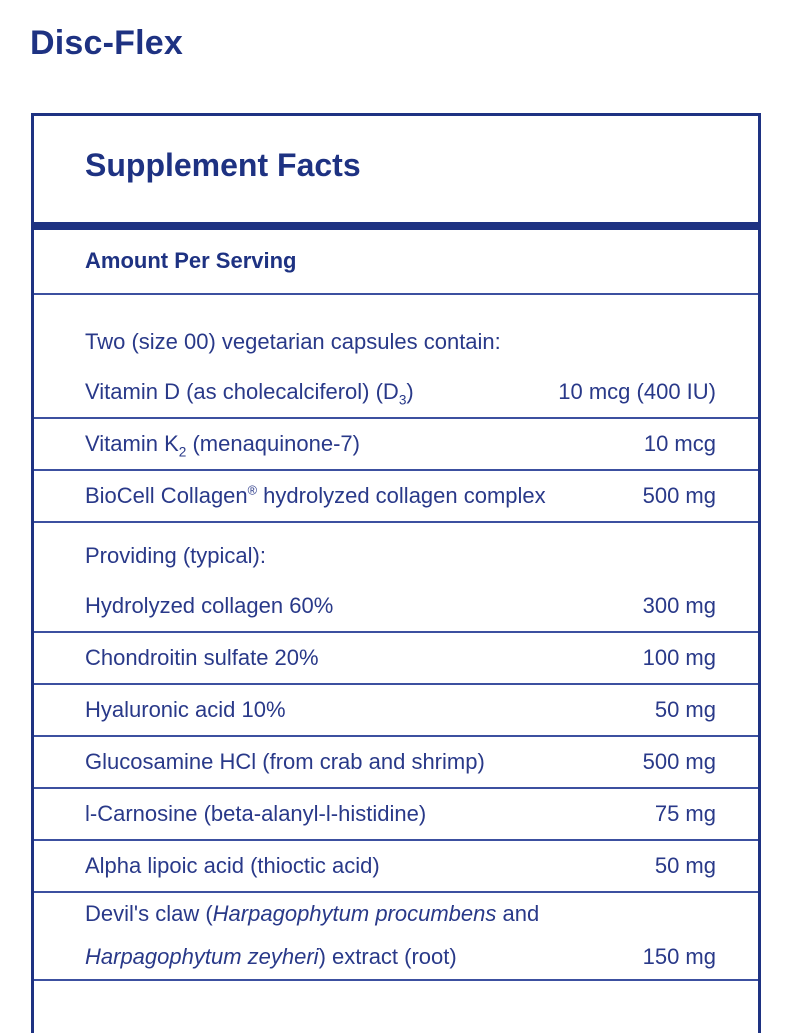  Describe the element at coordinates (679, 443) in the screenshot. I see `ingredient-amount: 10 mcg` at that location.